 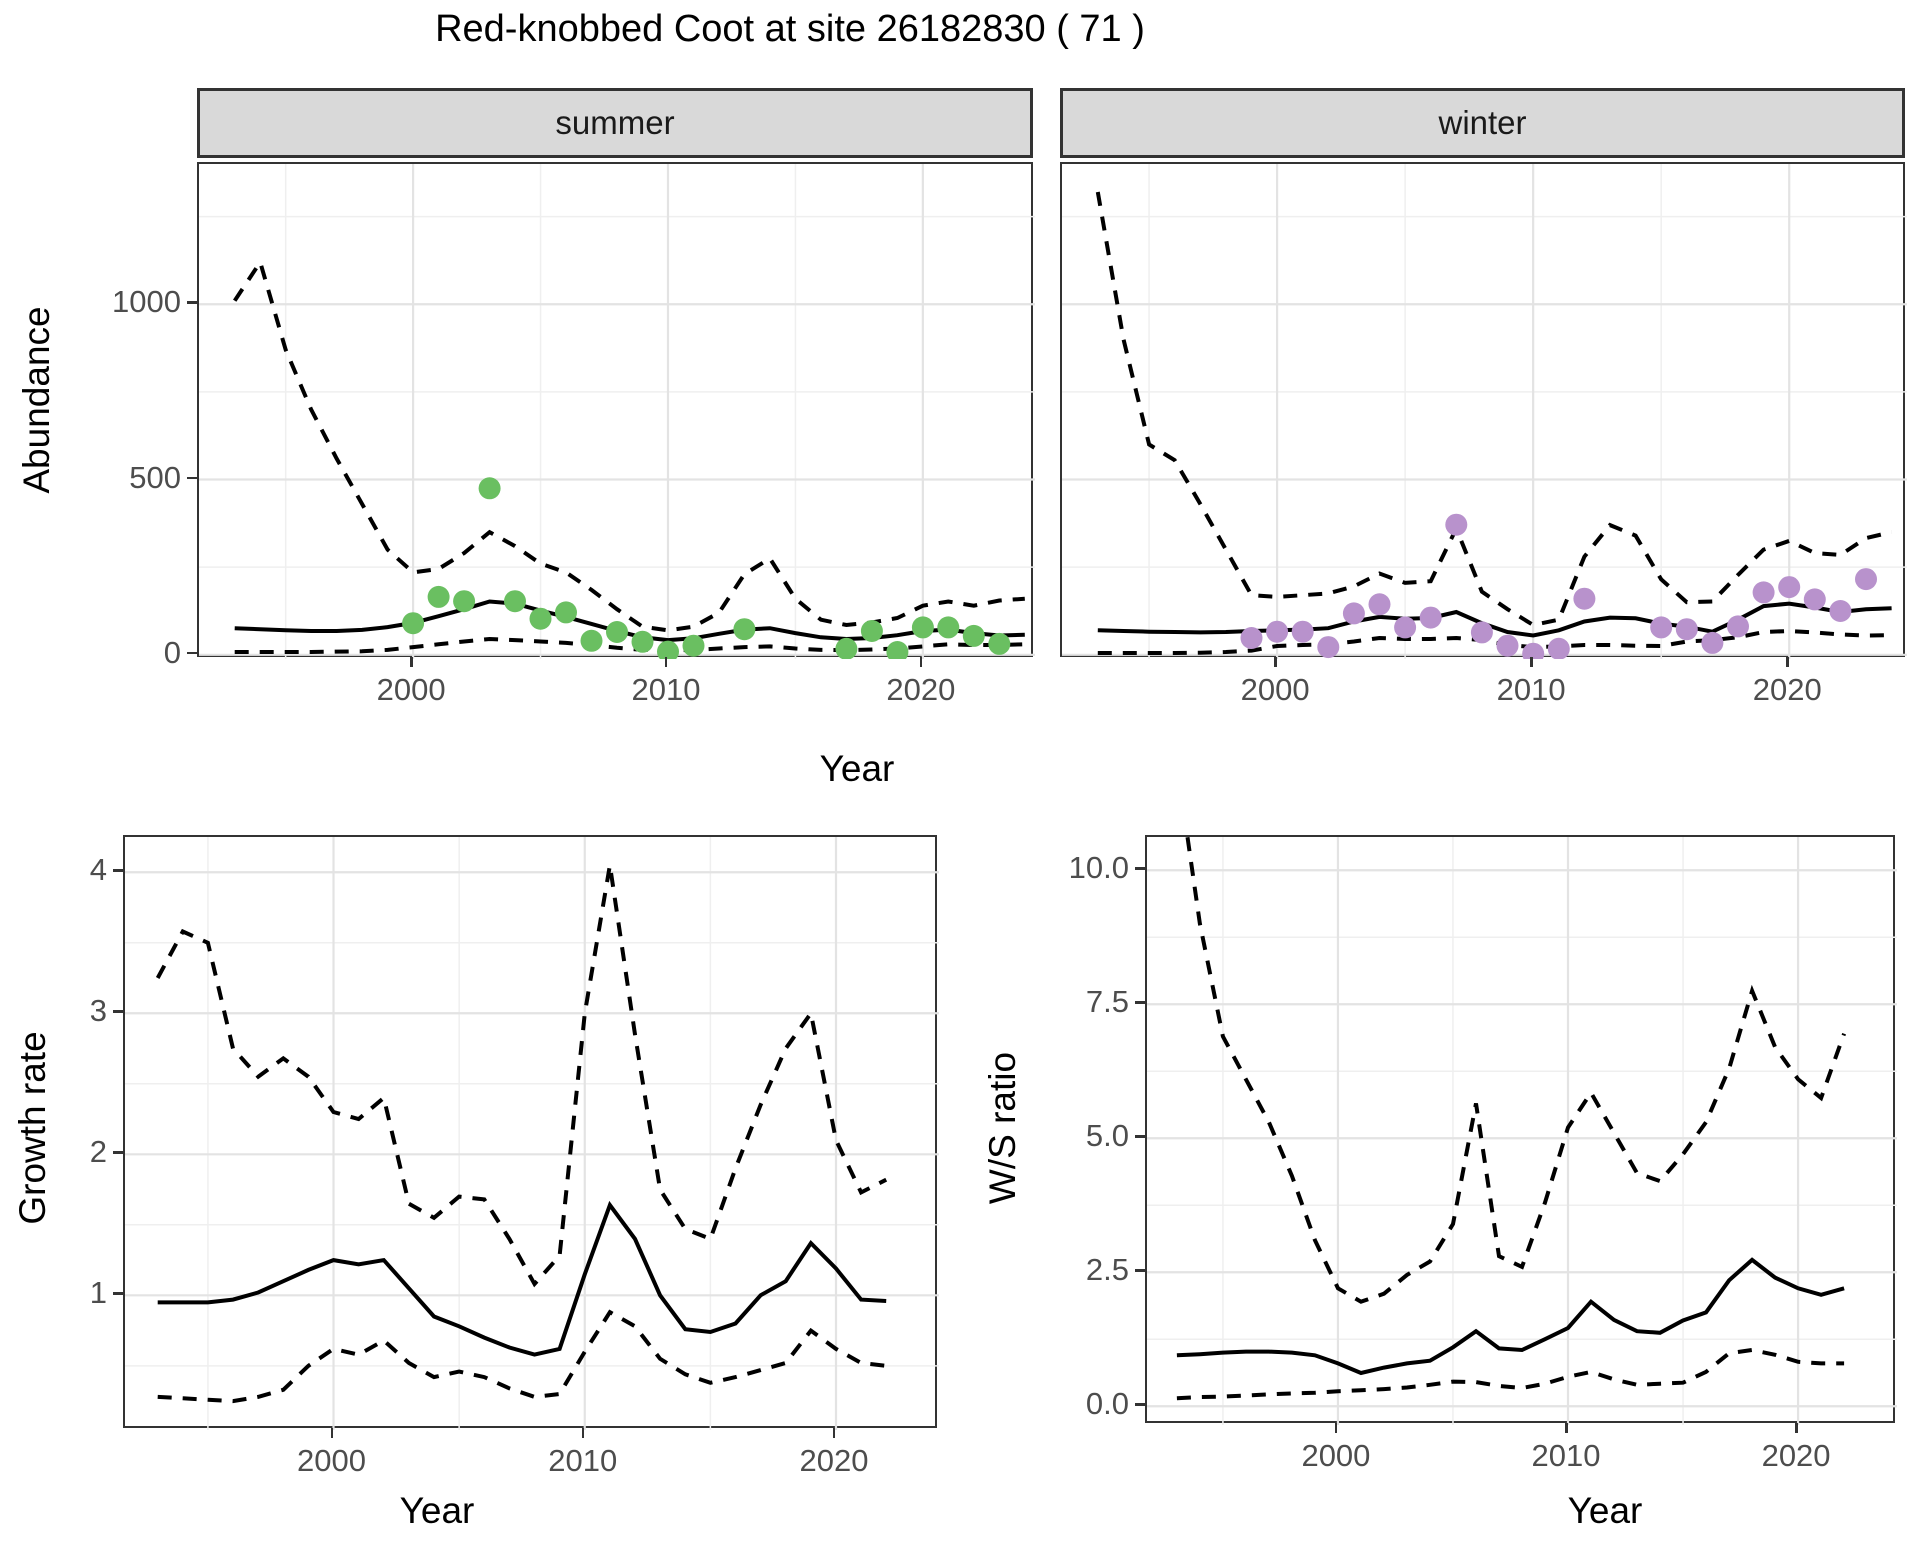 What do you see at coordinates (1002, 1128) in the screenshot?
I see `axis-title-ws-ratio: W/S ratio` at bounding box center [1002, 1128].